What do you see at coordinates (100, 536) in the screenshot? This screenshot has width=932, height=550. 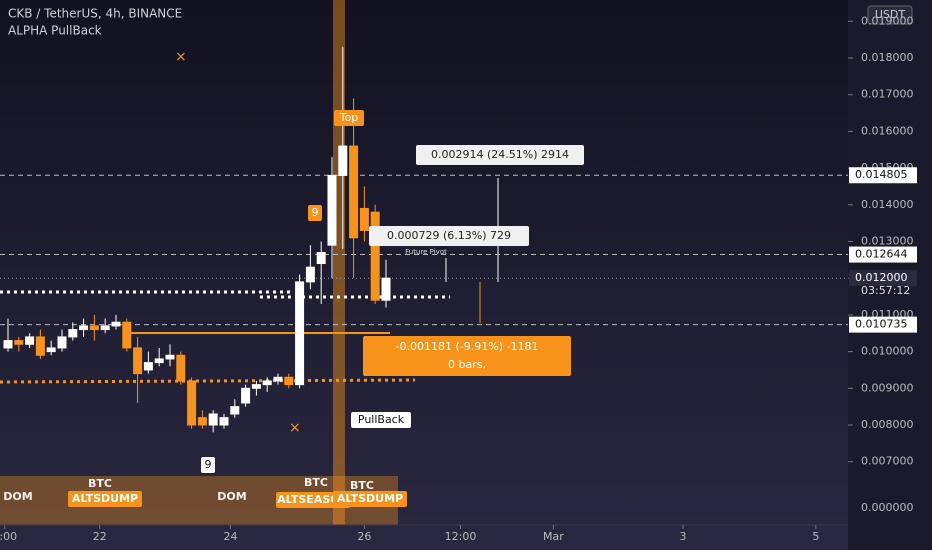 I see `x-tick-label: 22` at bounding box center [100, 536].